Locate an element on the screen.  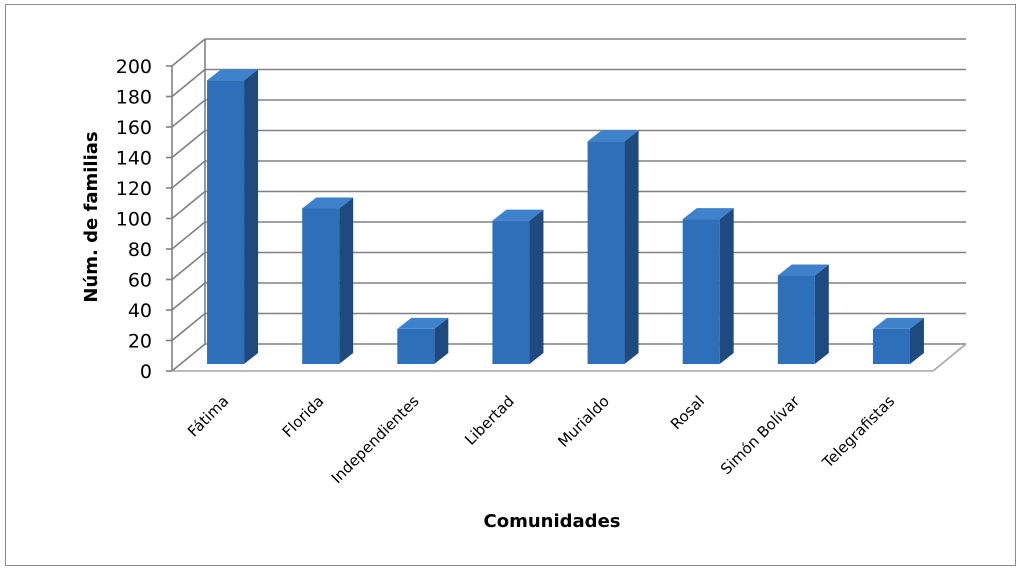
x-tick-label: Murialdo is located at coordinates (583, 421).